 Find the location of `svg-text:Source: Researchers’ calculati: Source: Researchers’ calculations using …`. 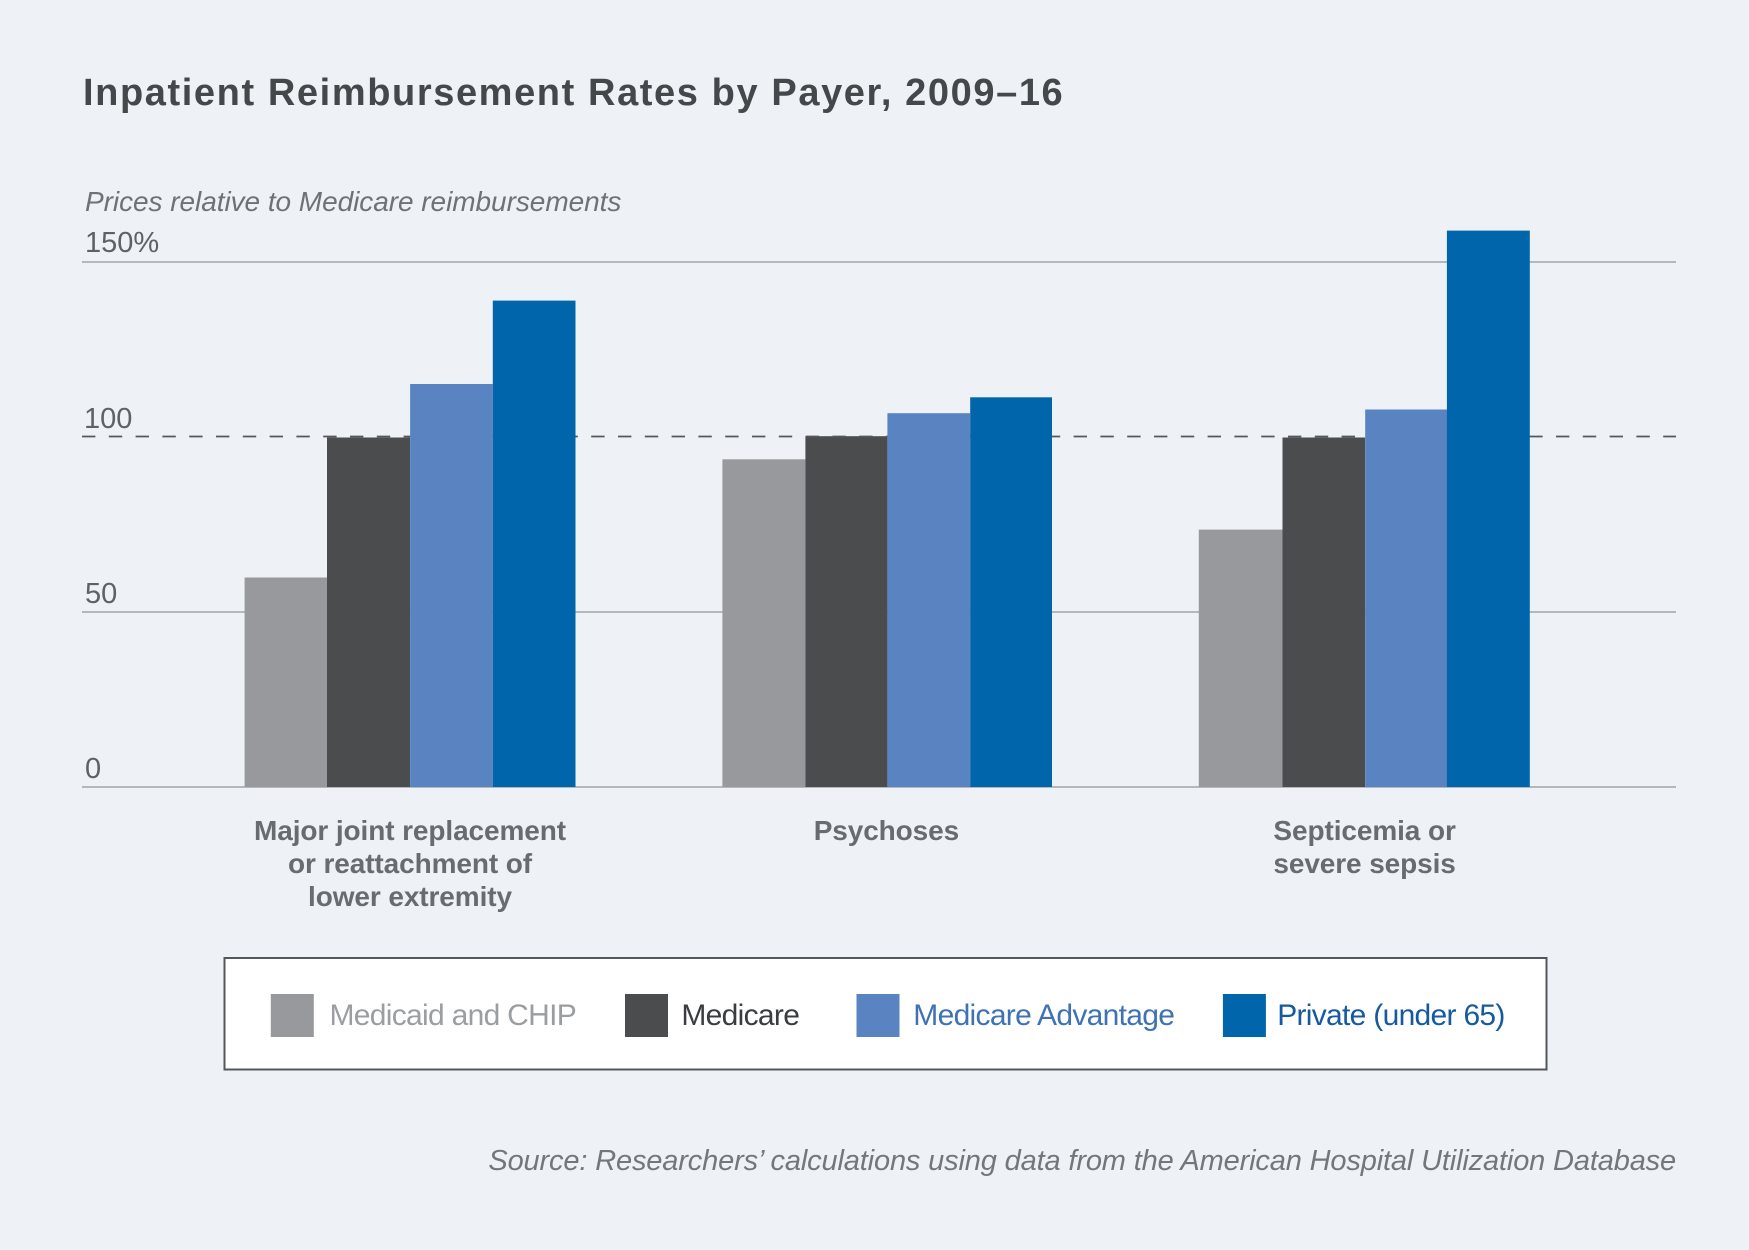

svg-text:Source: Researchers’ calculati: Source: Researchers’ calculations using … is located at coordinates (1082, 1161).